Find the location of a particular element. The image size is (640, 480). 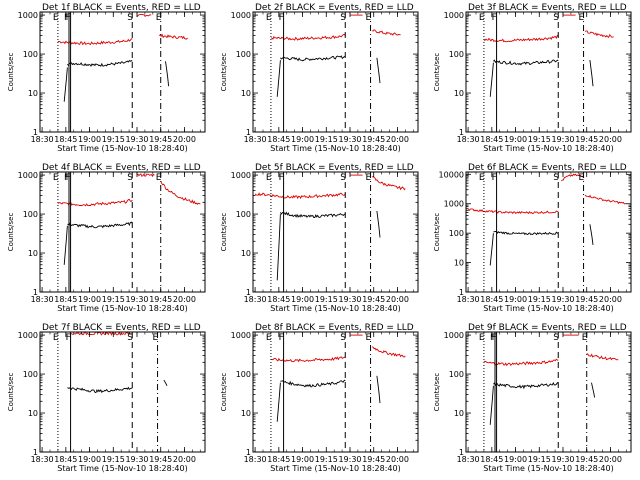

panel-data is located at coordinates (335, 55).